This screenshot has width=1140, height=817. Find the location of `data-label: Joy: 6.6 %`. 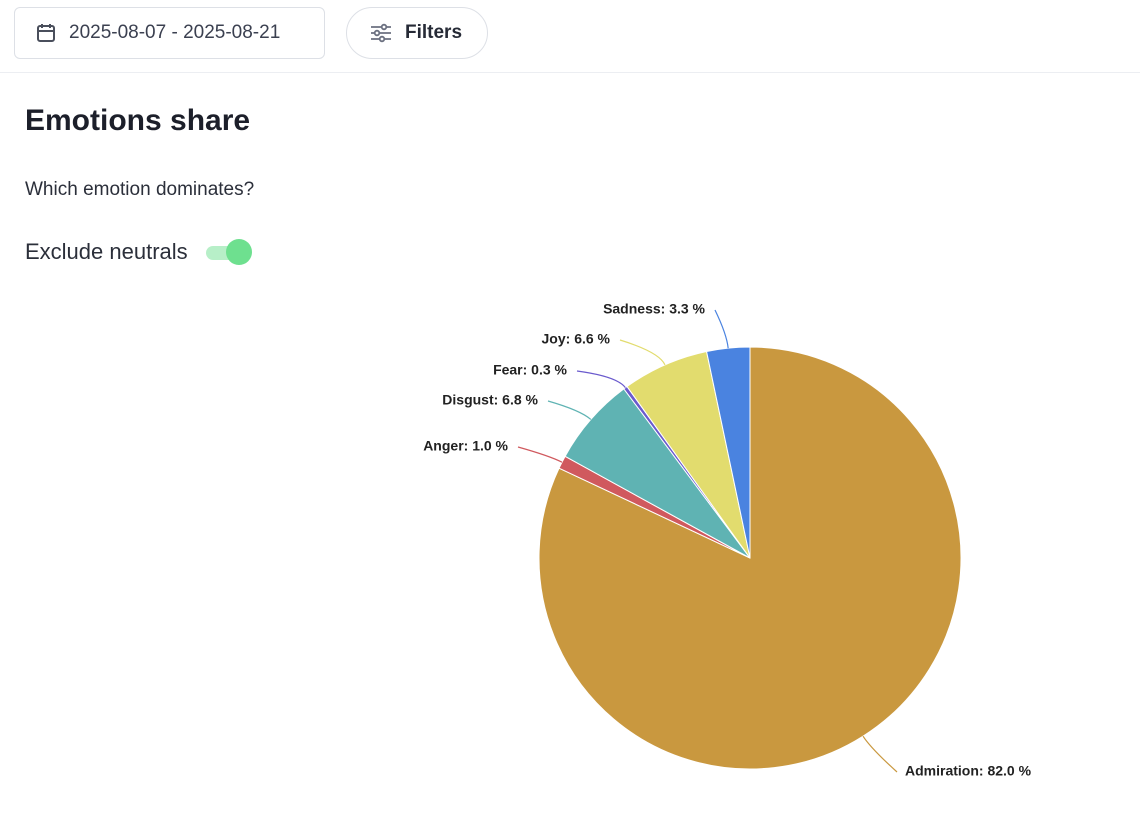

data-label: Joy: 6.6 % is located at coordinates (576, 339).